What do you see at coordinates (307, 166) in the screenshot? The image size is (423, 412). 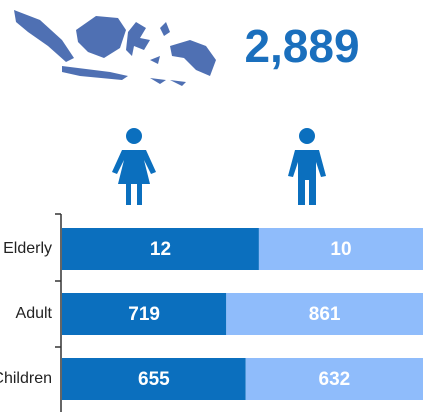 I see `male-icon` at bounding box center [307, 166].